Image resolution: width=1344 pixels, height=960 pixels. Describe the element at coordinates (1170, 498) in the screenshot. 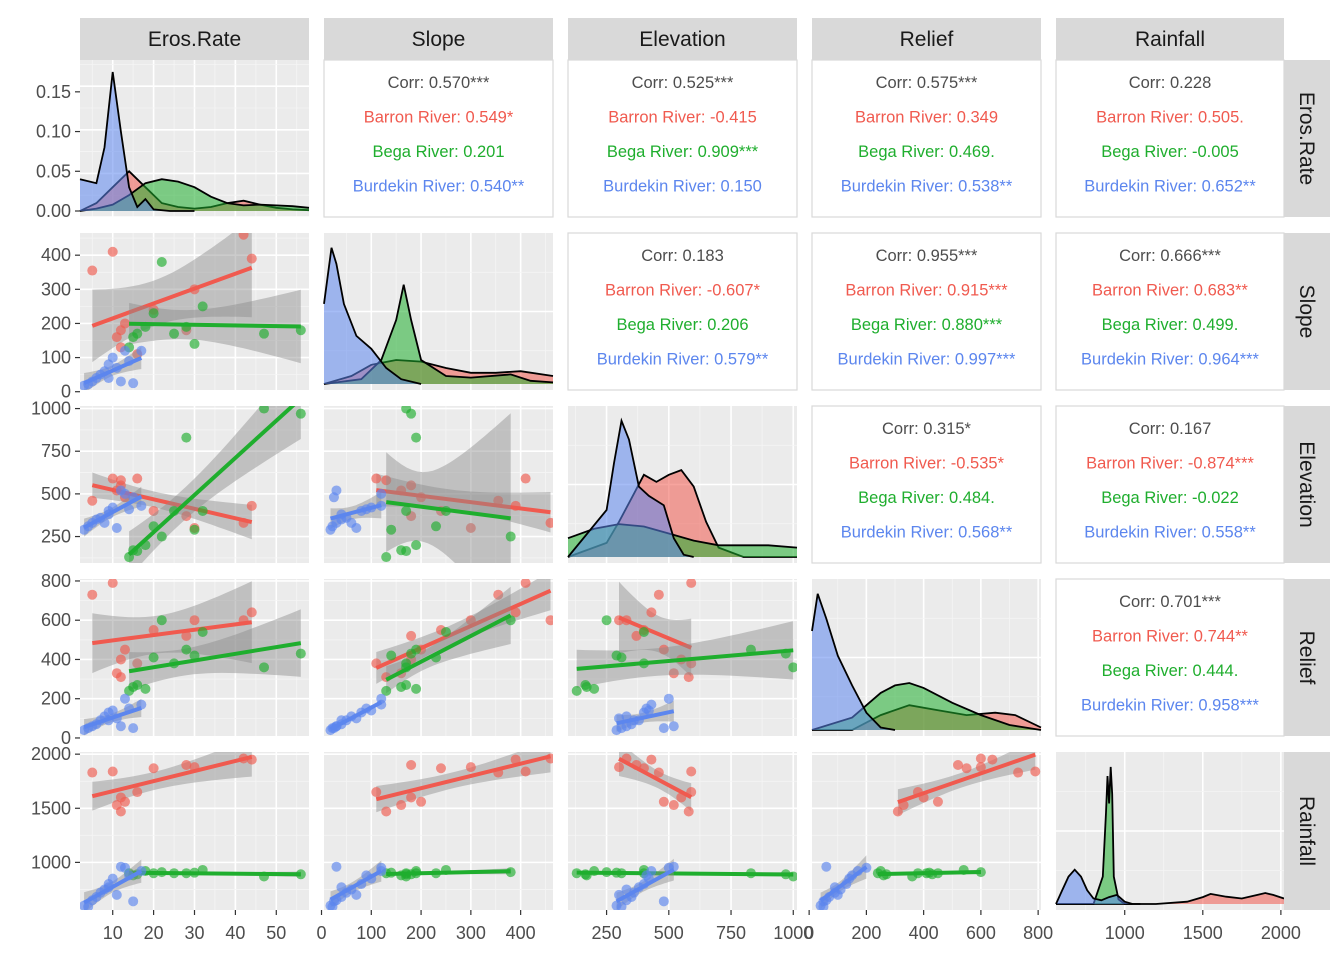

I see `corr-label-bega: Bega River: -0.022` at that location.